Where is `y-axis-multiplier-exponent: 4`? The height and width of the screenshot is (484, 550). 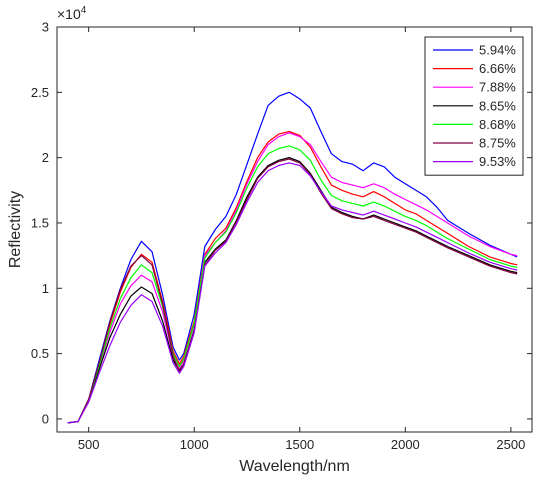 y-axis-multiplier-exponent: 4 is located at coordinates (84, 10).